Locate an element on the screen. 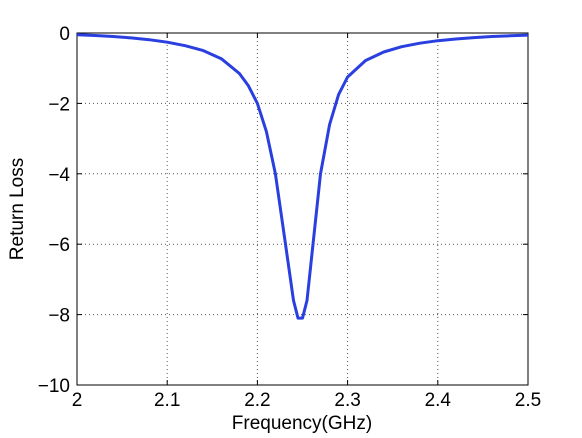 The image size is (582, 438). y-tick-label: −2 is located at coordinates (59, 104).